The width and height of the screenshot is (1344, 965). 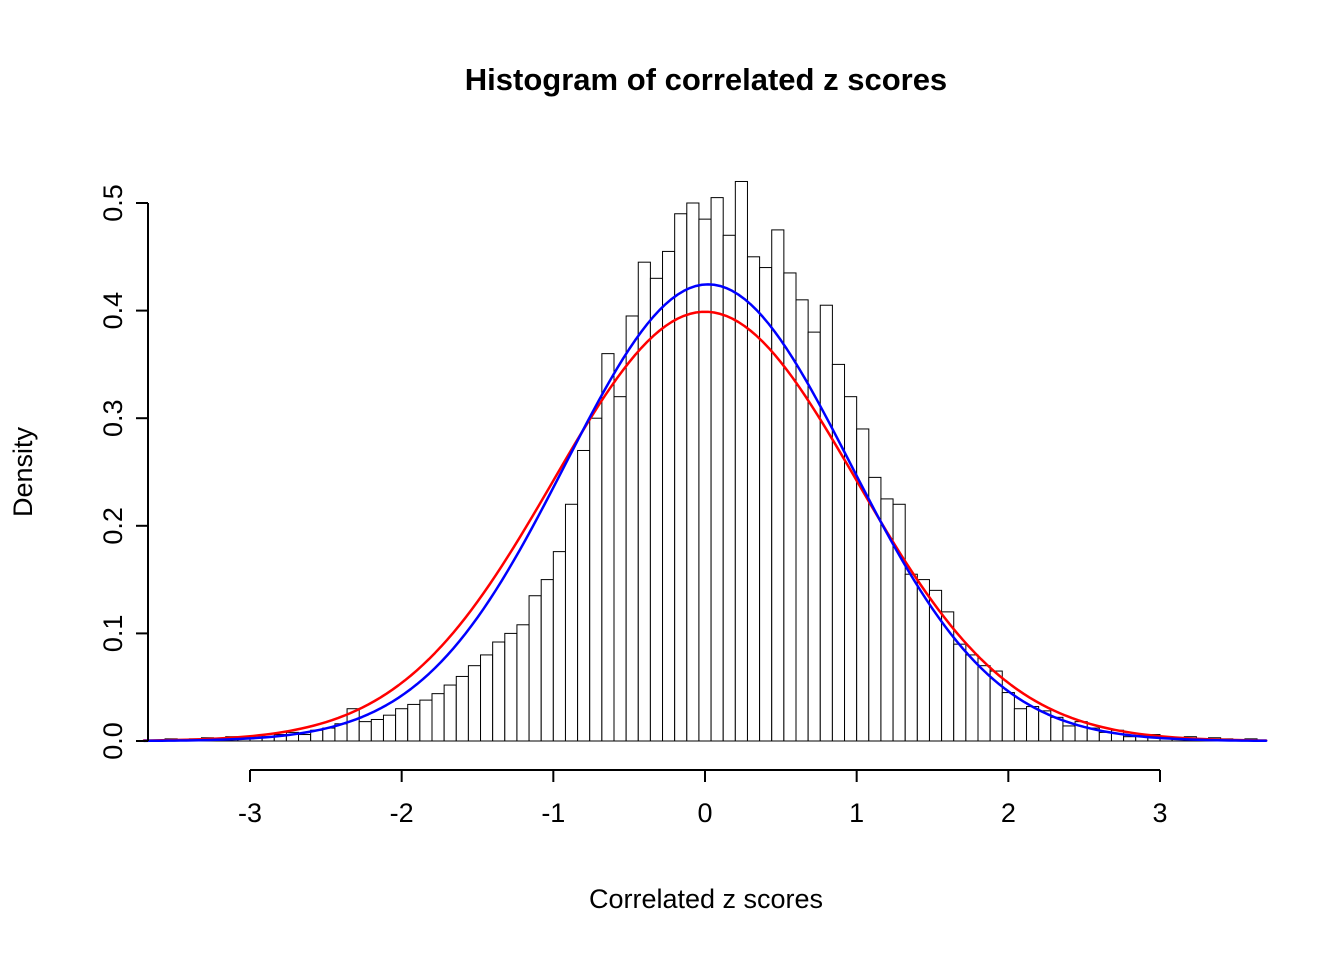 I want to click on y-tick-label: 0.0, so click(x=113, y=741).